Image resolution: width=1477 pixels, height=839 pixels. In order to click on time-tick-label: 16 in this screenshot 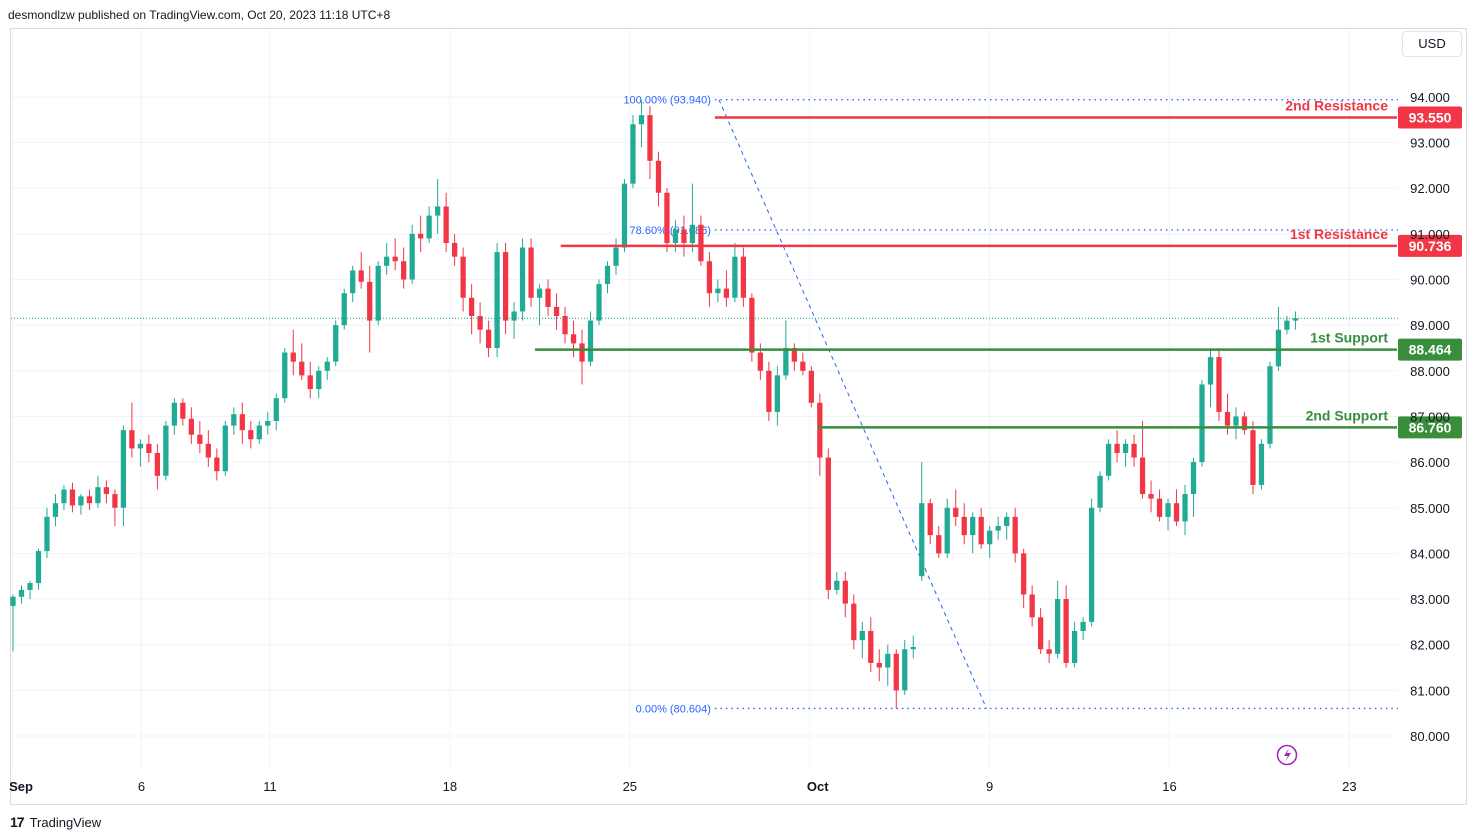, I will do `click(1169, 786)`.